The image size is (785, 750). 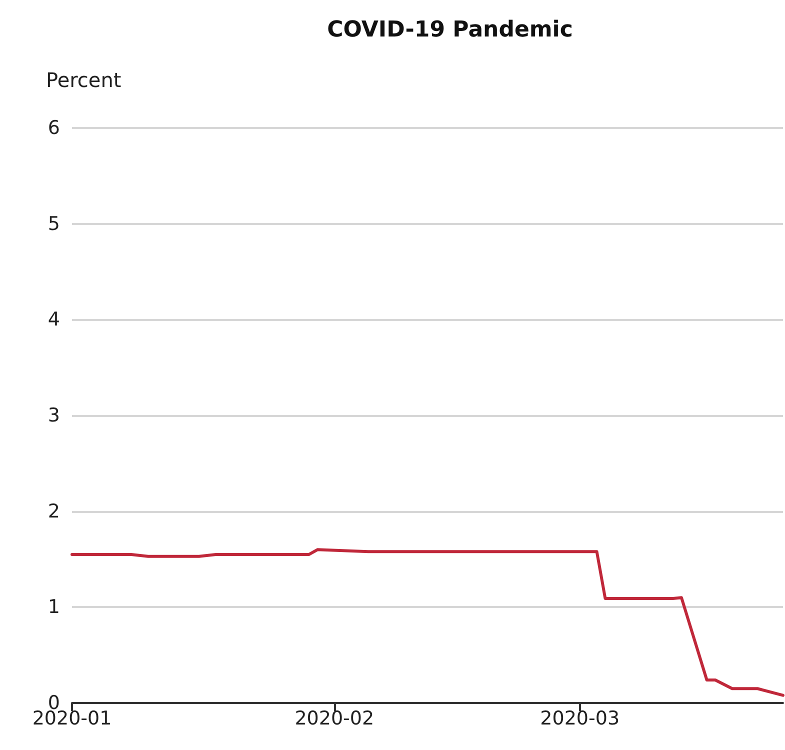 What do you see at coordinates (580, 719) in the screenshot?
I see `x-tick-label: 2020-03` at bounding box center [580, 719].